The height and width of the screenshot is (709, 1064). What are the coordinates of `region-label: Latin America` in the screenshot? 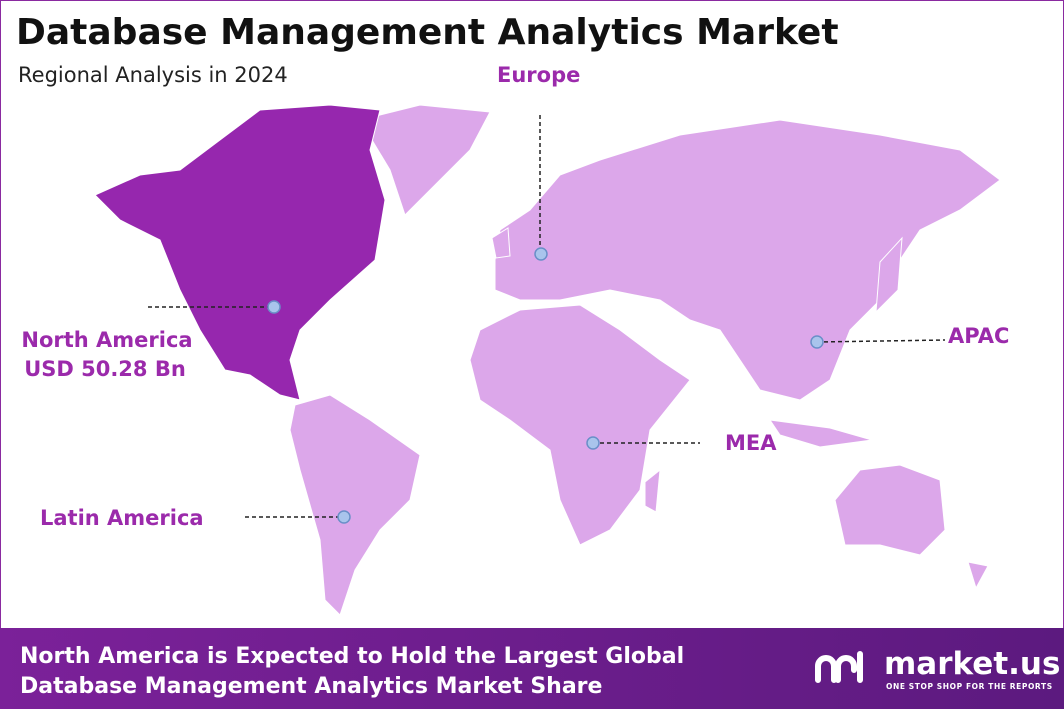 It's located at (122, 518).